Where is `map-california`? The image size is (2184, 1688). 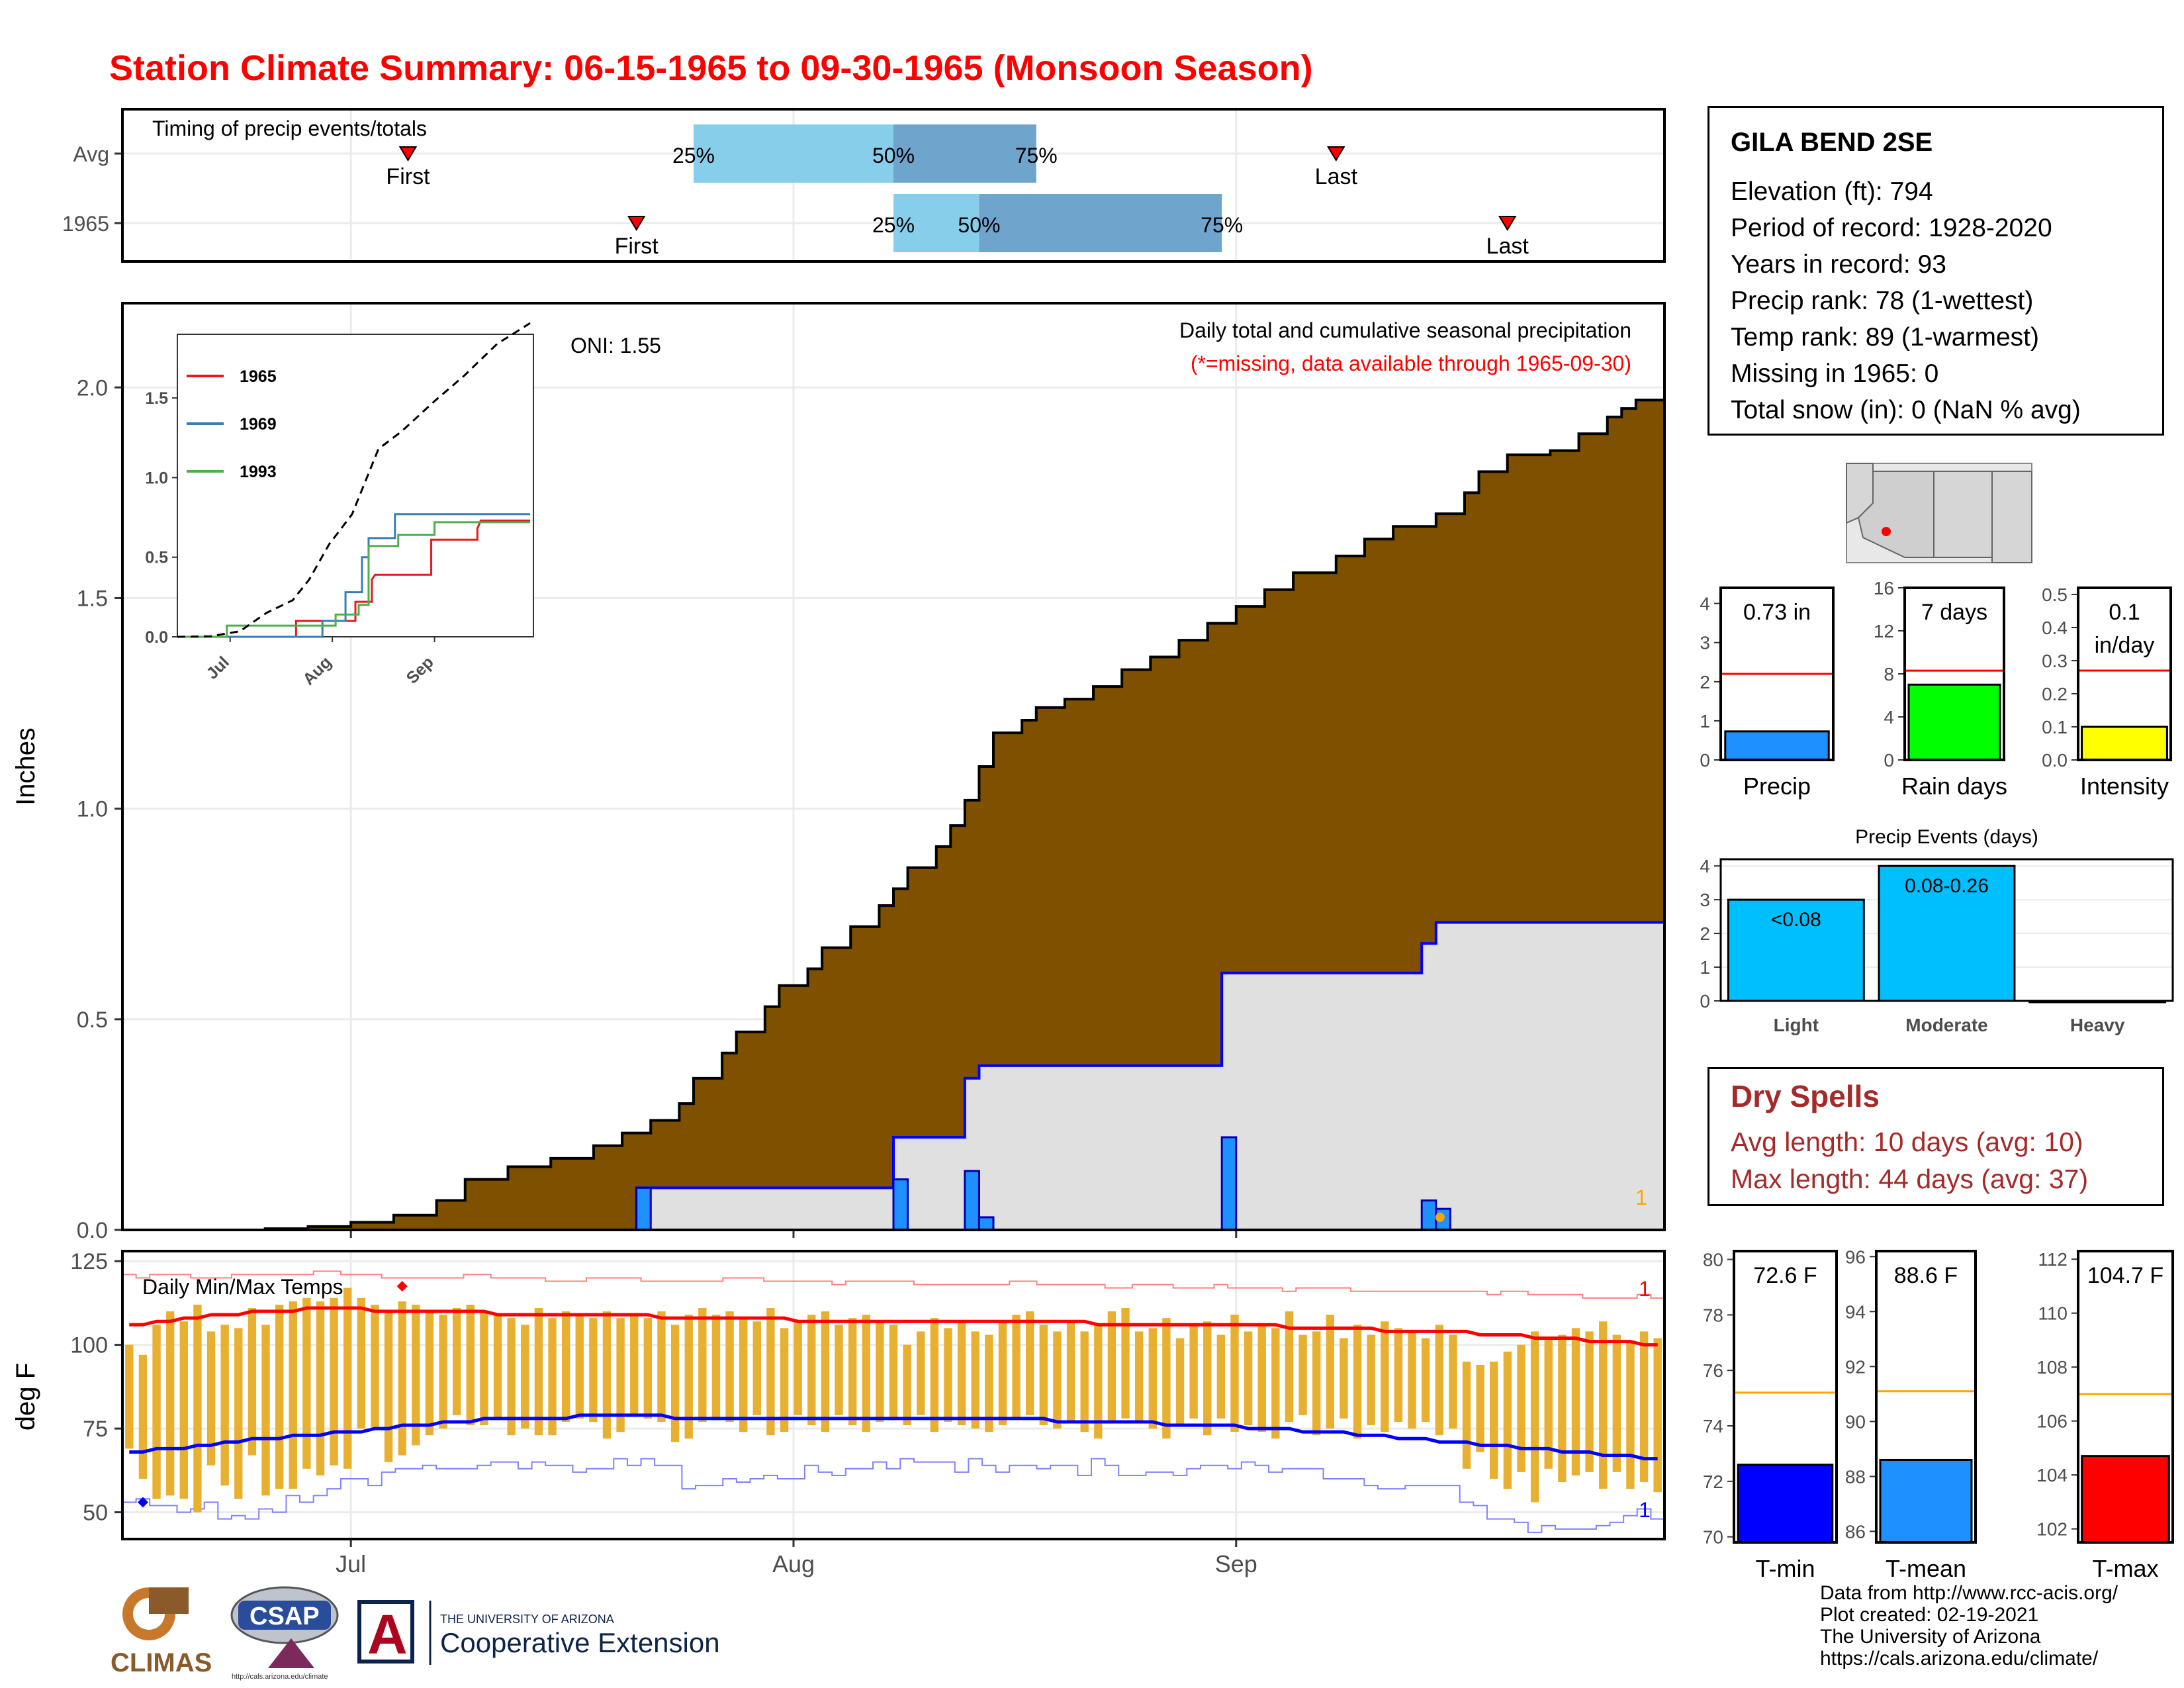
map-california is located at coordinates (1860, 493).